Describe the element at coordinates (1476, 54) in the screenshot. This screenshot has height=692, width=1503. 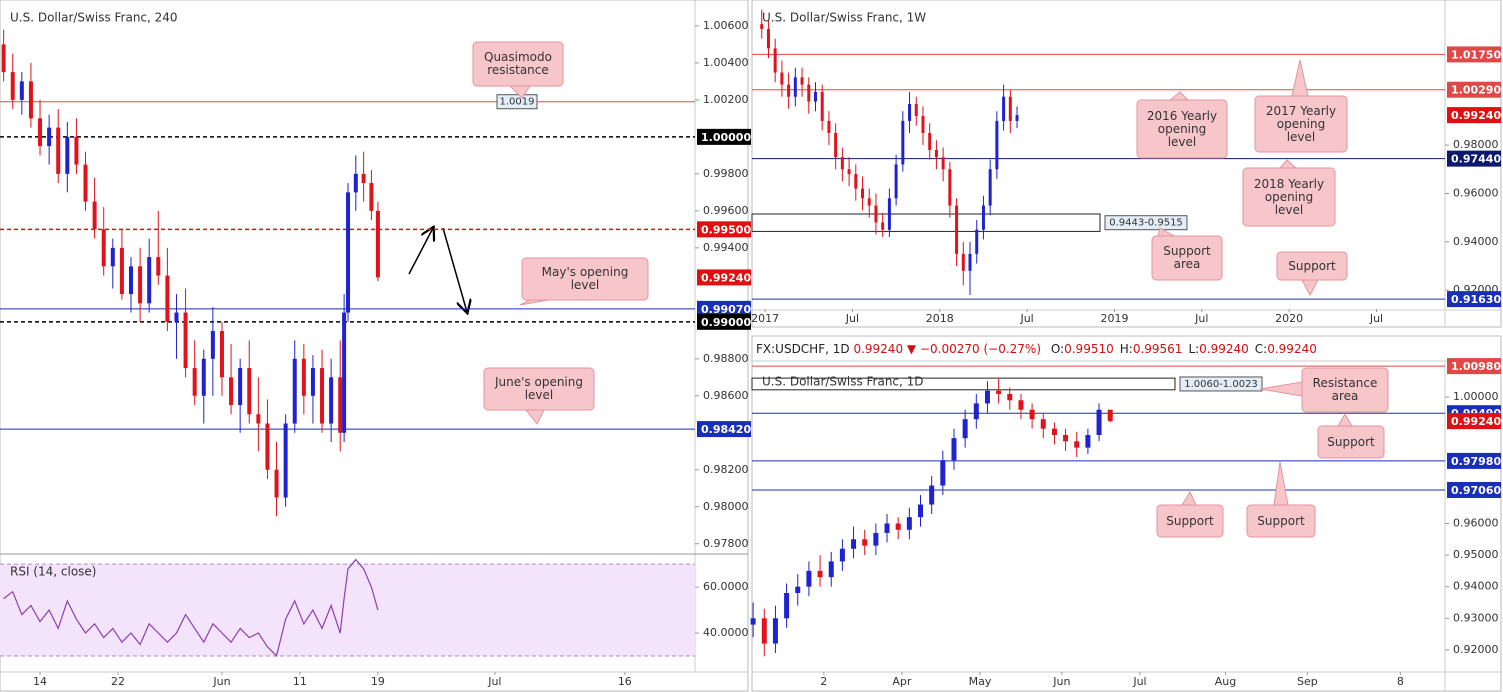
I see `level-label: 1.01750` at that location.